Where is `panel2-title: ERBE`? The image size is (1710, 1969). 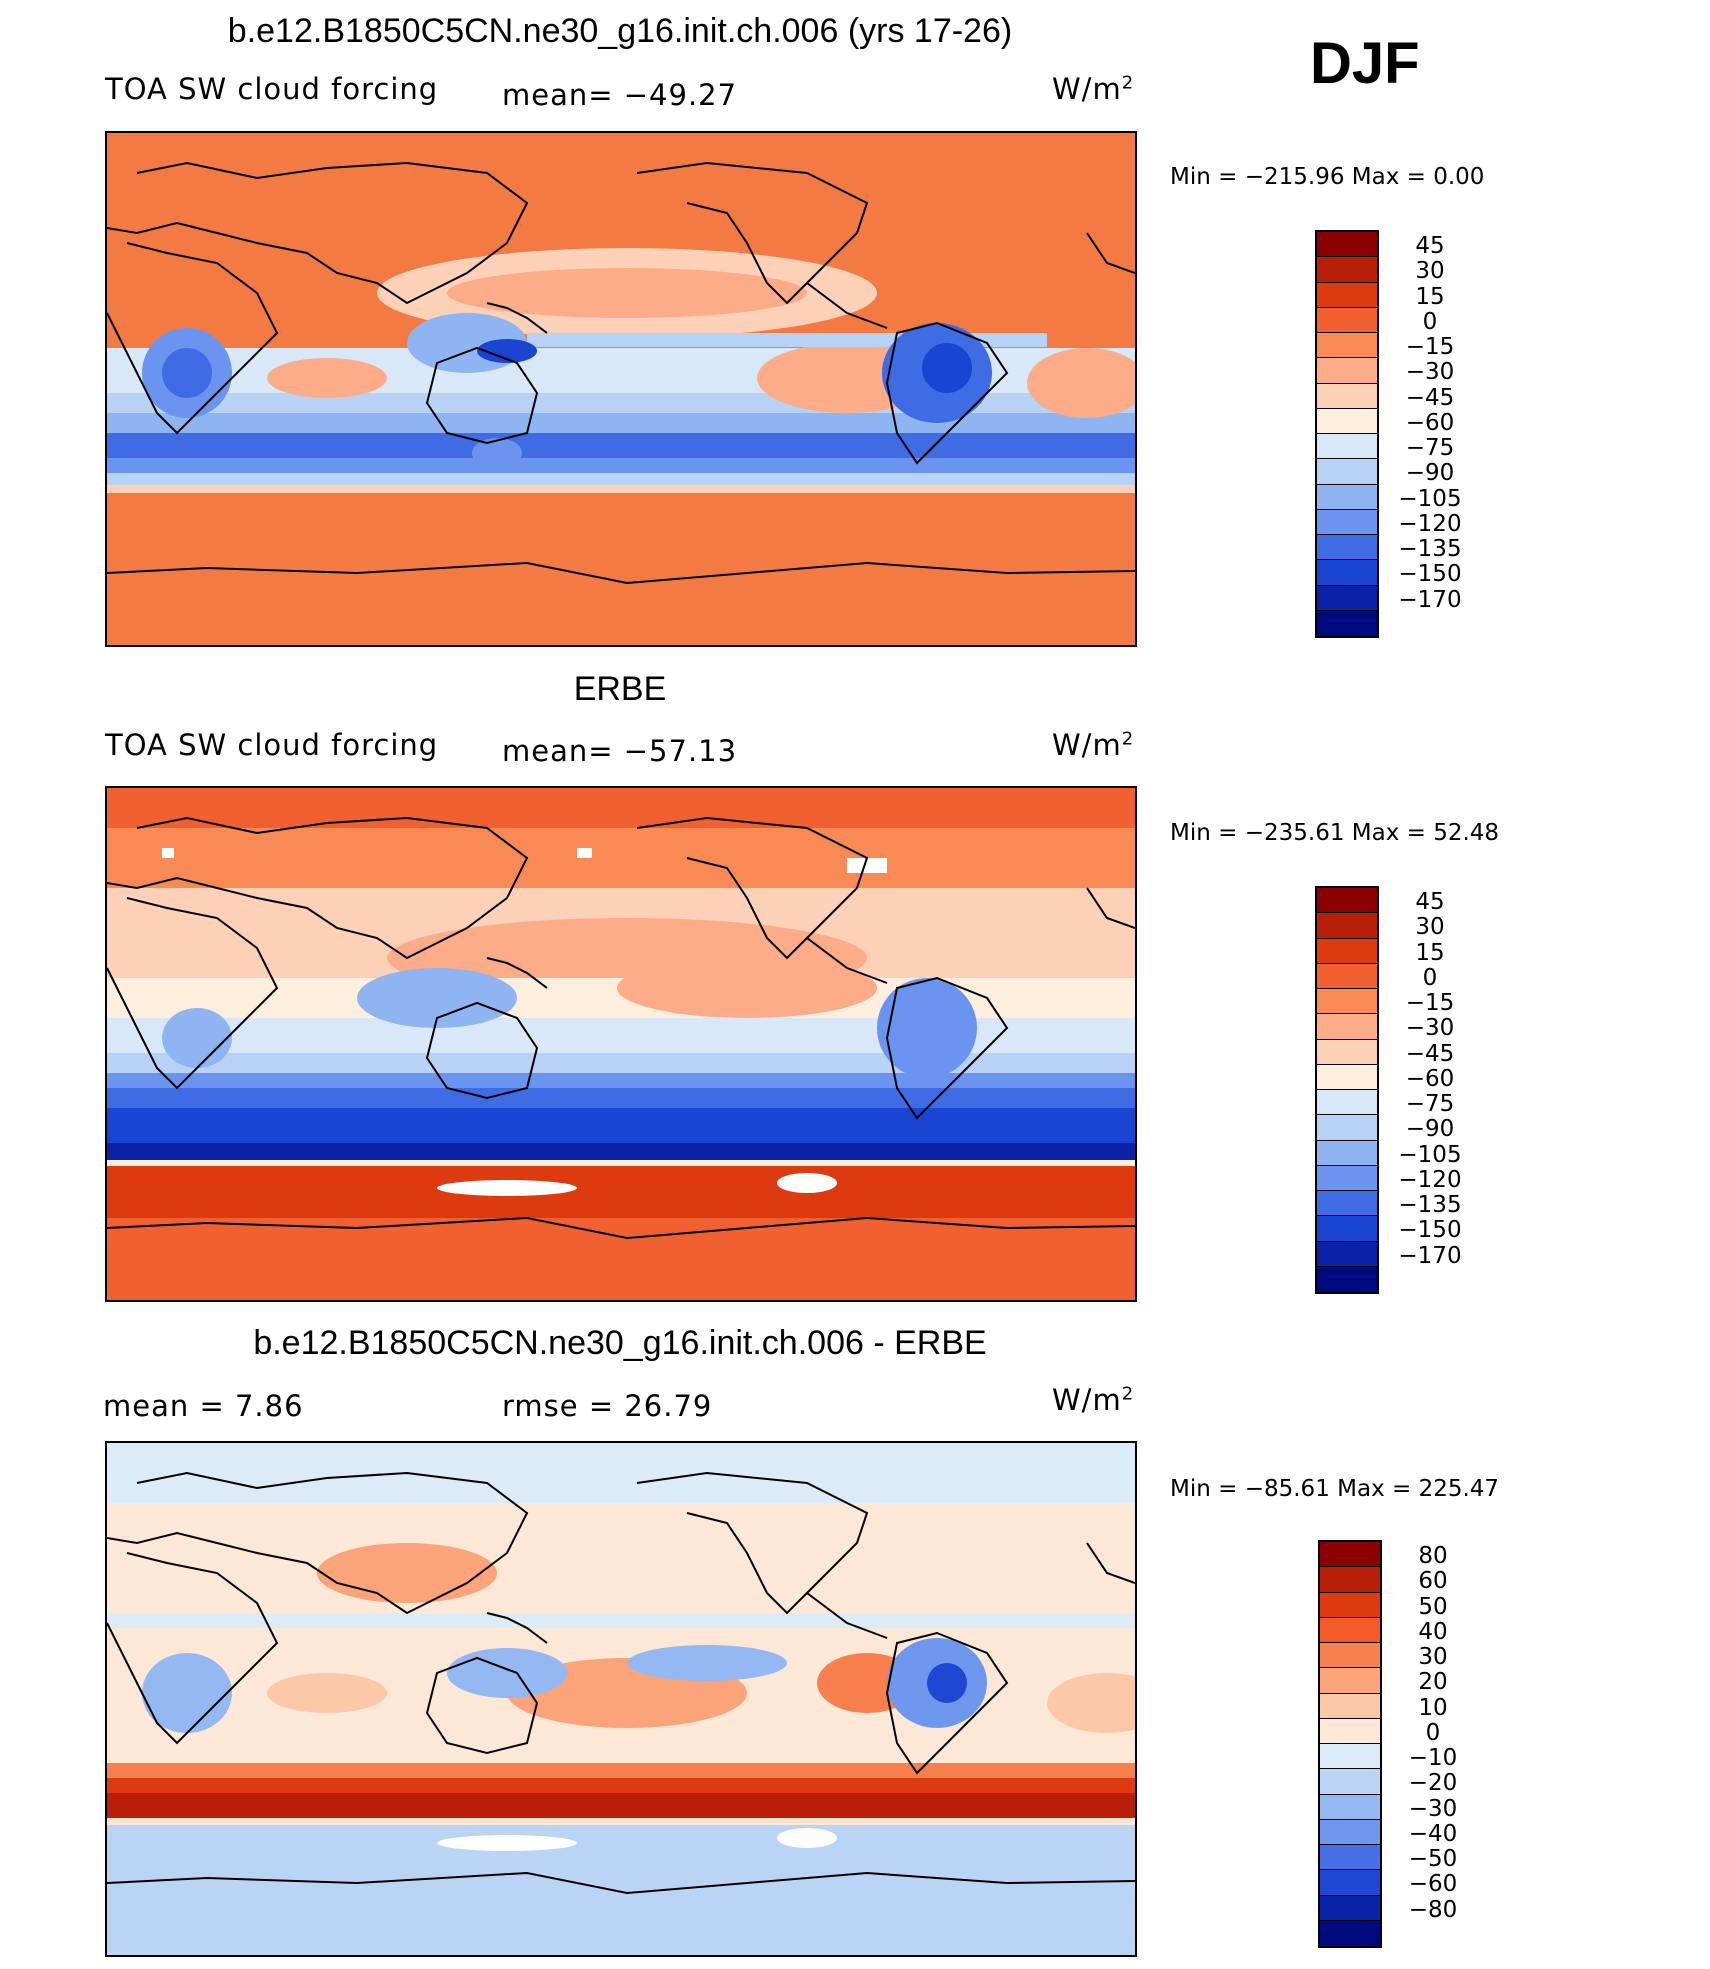
panel2-title: ERBE is located at coordinates (620, 689).